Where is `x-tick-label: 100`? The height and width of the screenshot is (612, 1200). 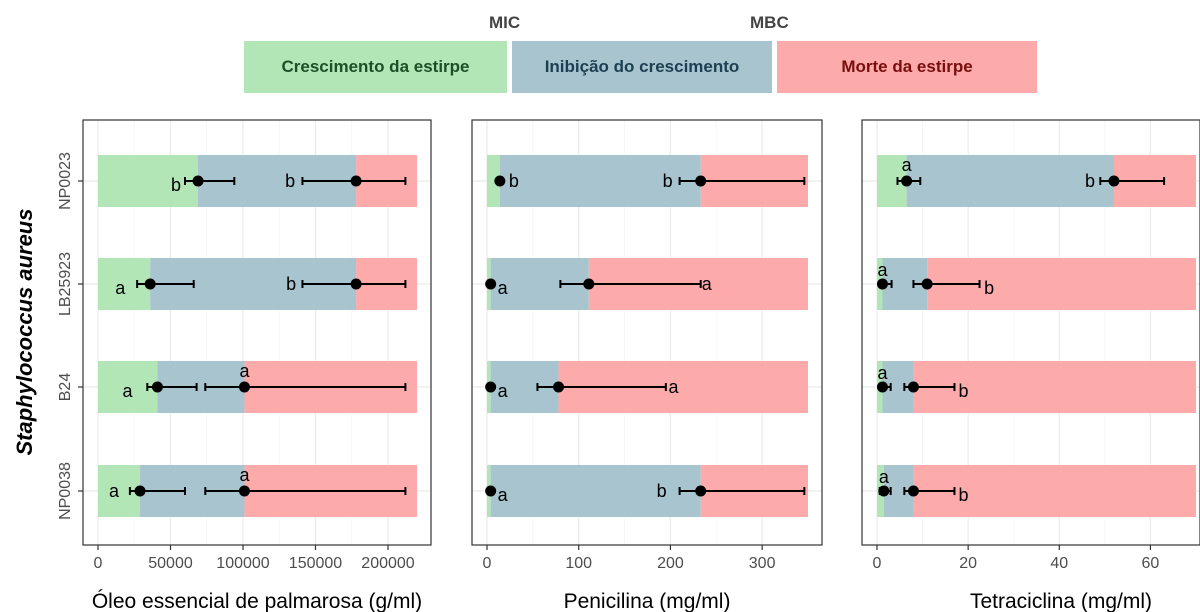
x-tick-label: 100 is located at coordinates (578, 563).